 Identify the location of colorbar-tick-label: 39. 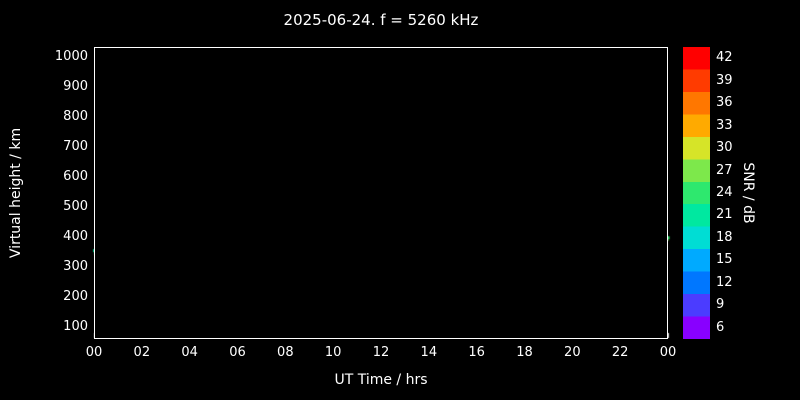
(724, 80).